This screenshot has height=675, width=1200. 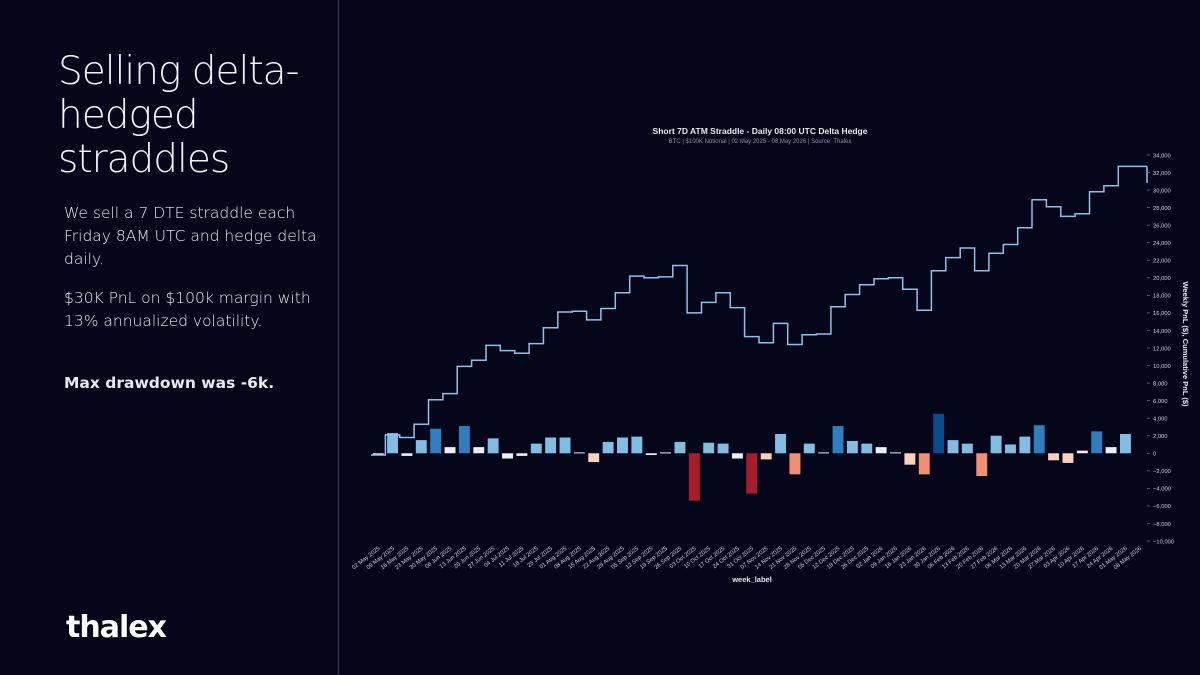 I want to click on y-tick-label: −8,000, so click(x=1162, y=525).